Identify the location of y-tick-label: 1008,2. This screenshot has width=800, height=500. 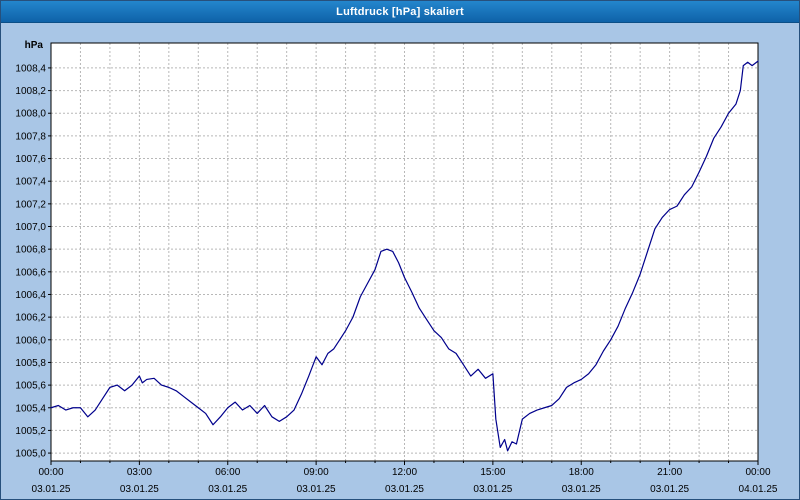
(30, 91).